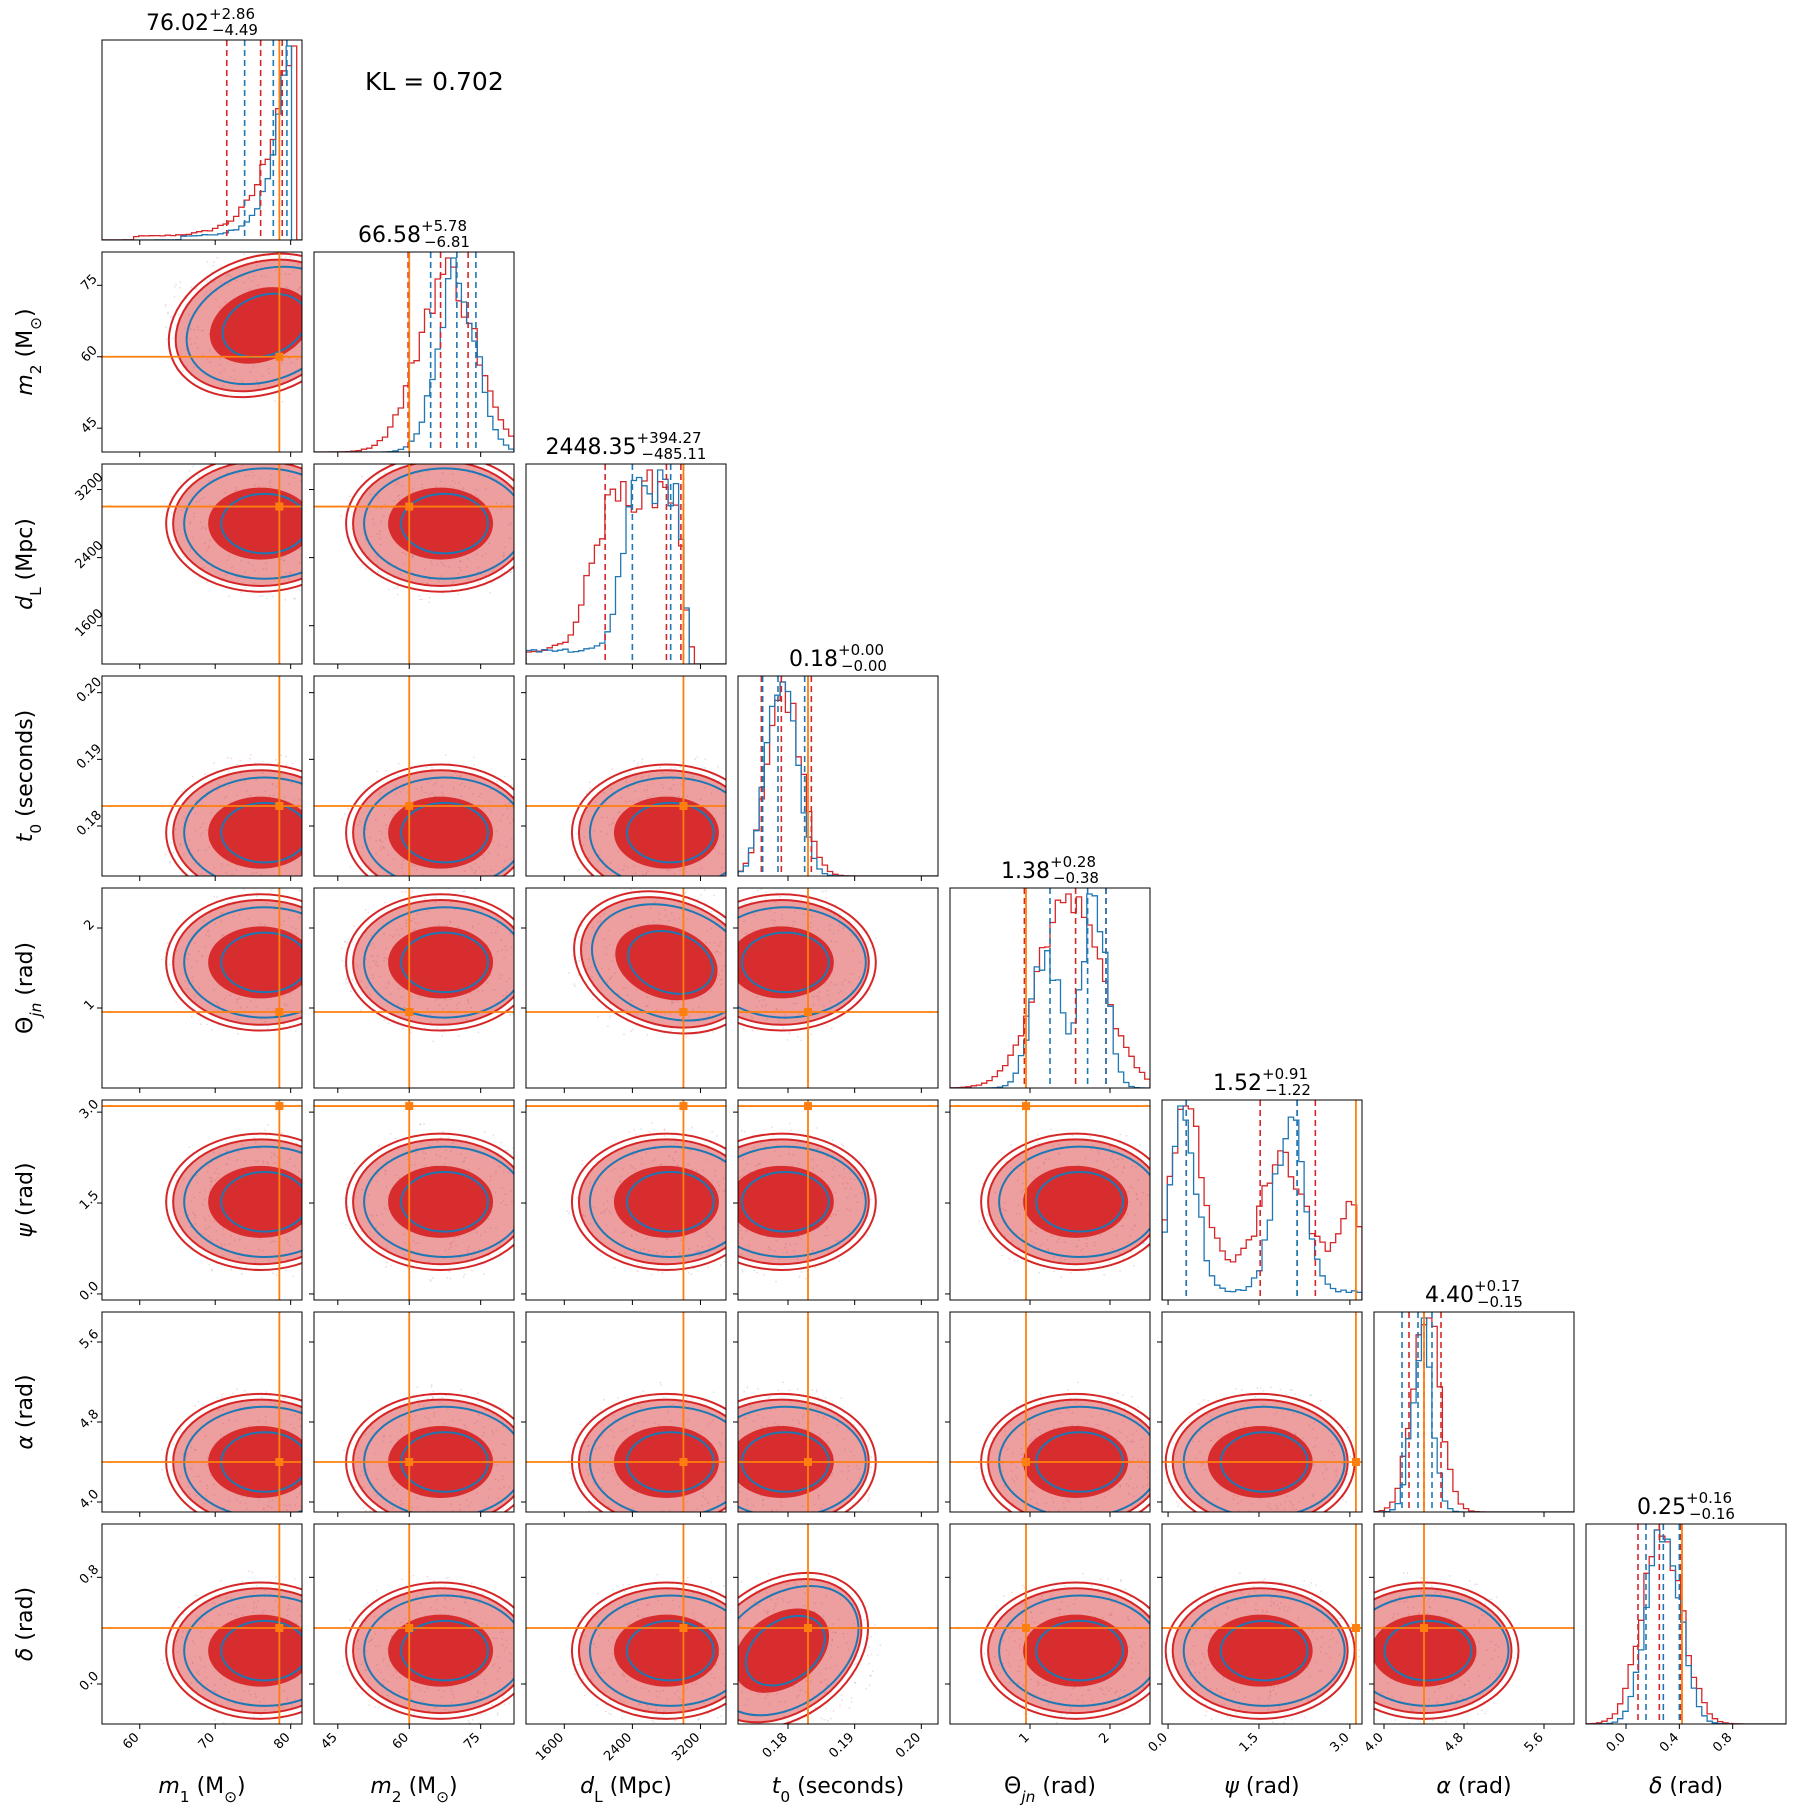 This screenshot has width=1809, height=1809. What do you see at coordinates (1237, 1083) in the screenshot?
I see `title-median: 1.52` at bounding box center [1237, 1083].